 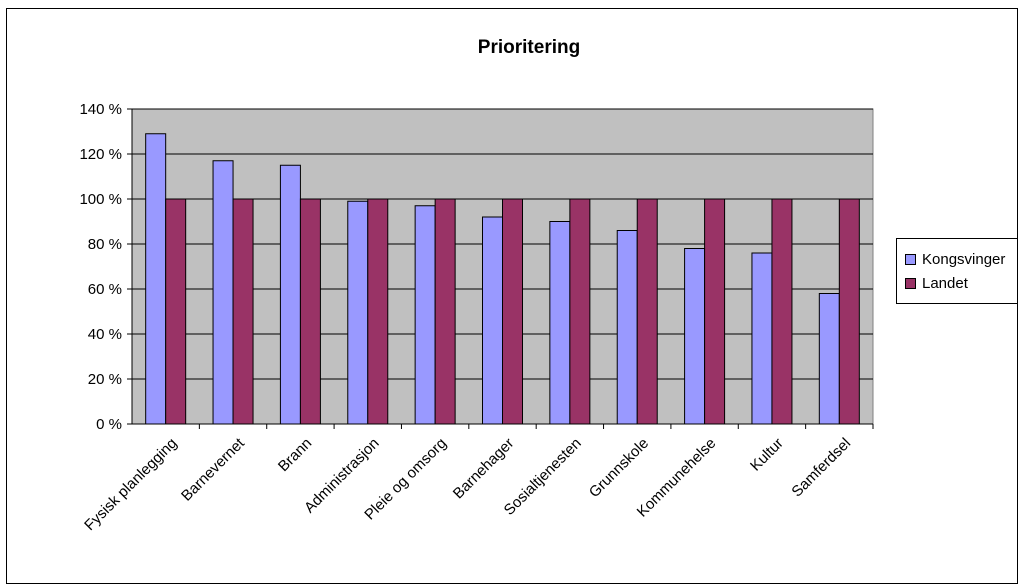 What do you see at coordinates (425, 315) in the screenshot?
I see `bar-kongsvinger-pleie-og-omsorg` at bounding box center [425, 315].